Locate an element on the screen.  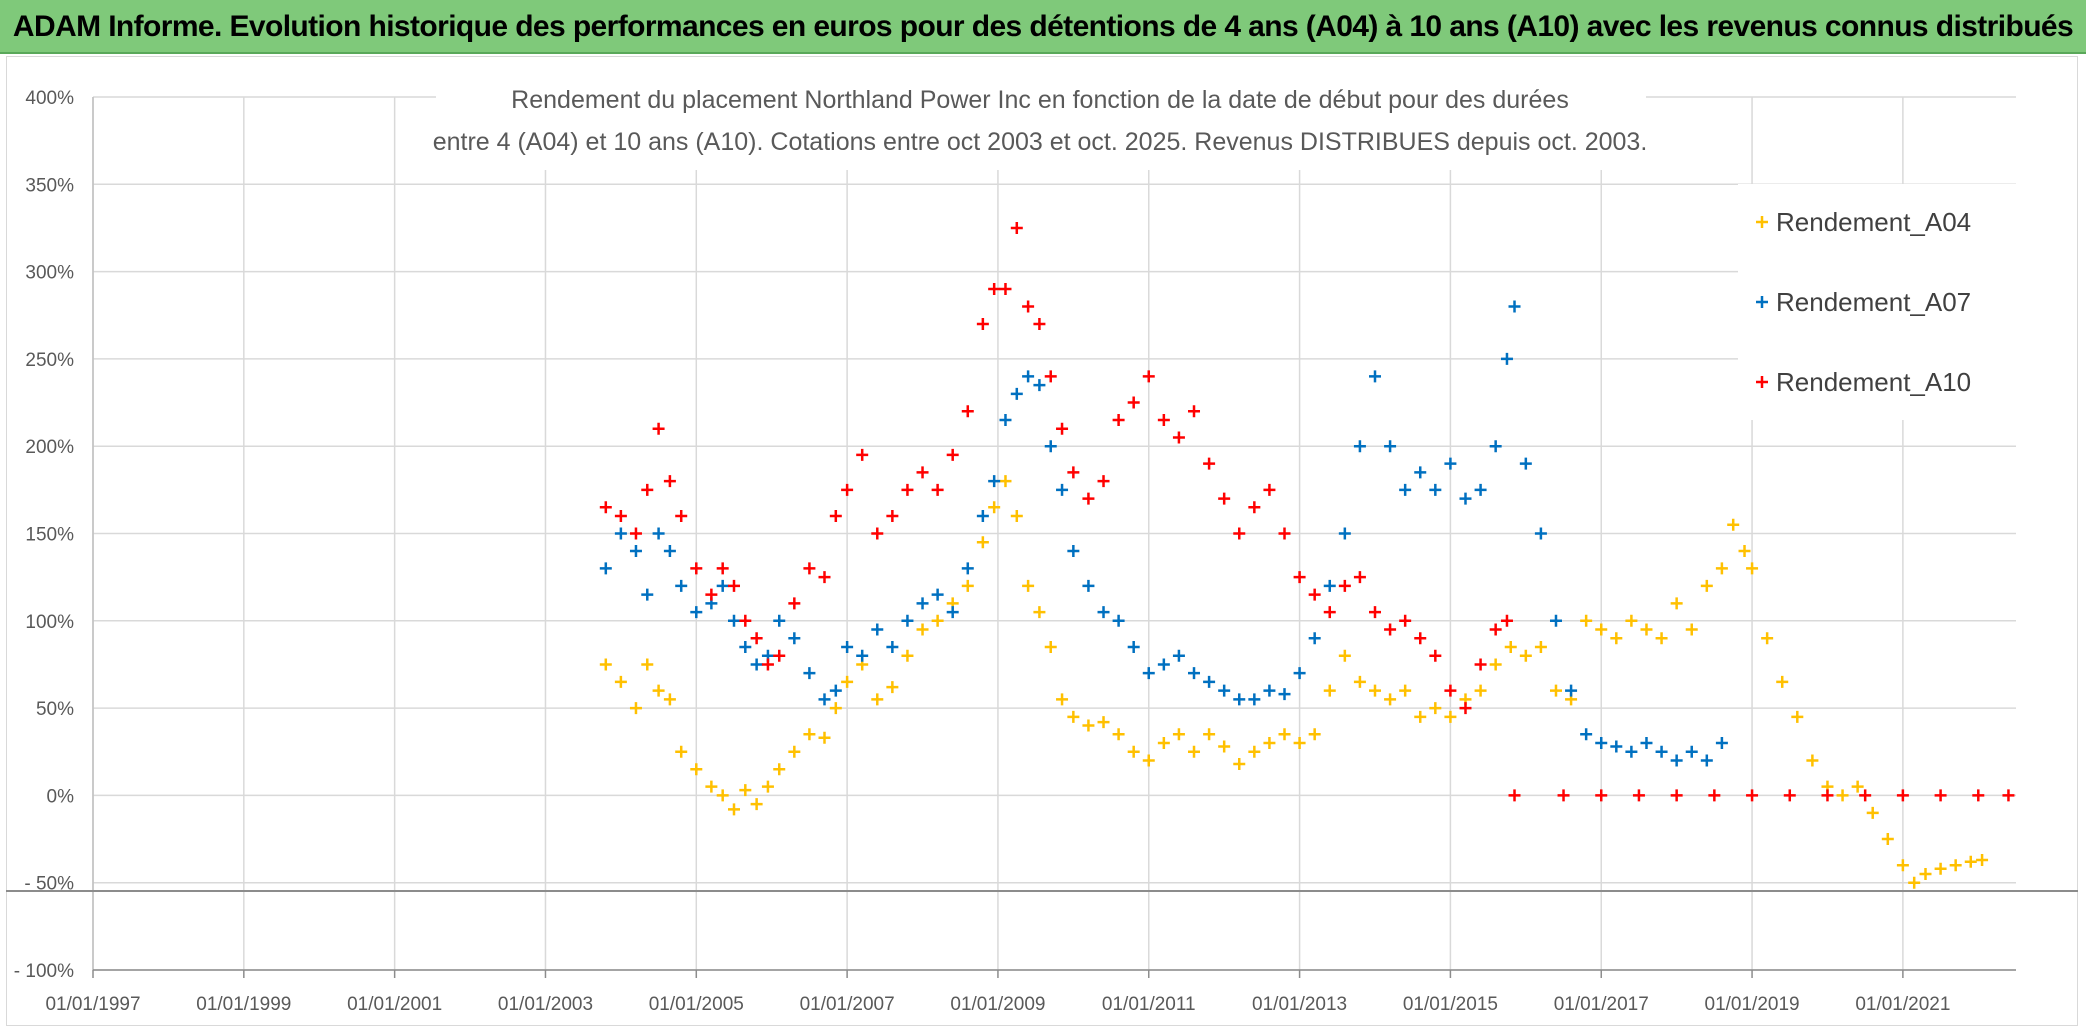
y-tick-label: 400% is located at coordinates (49, 98).